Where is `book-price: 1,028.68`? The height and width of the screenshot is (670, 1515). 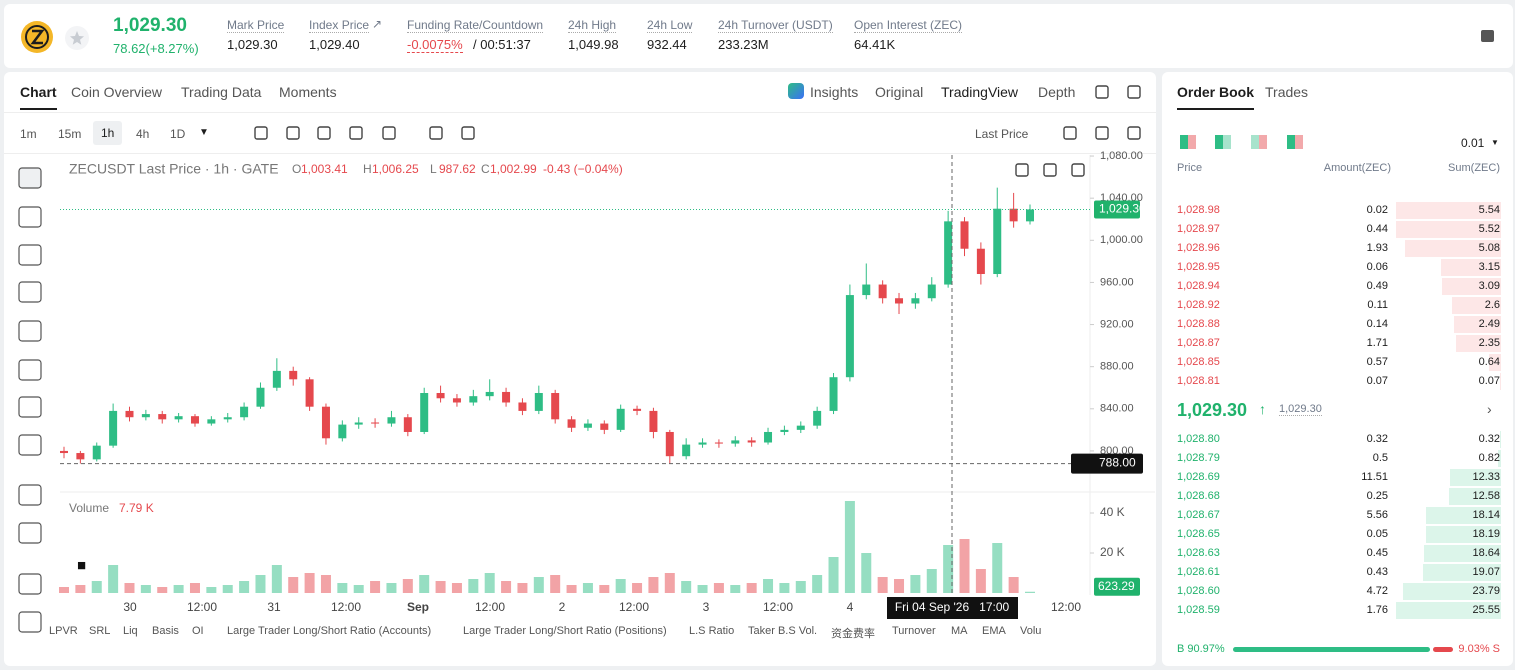
book-price: 1,028.68 is located at coordinates (1198, 496).